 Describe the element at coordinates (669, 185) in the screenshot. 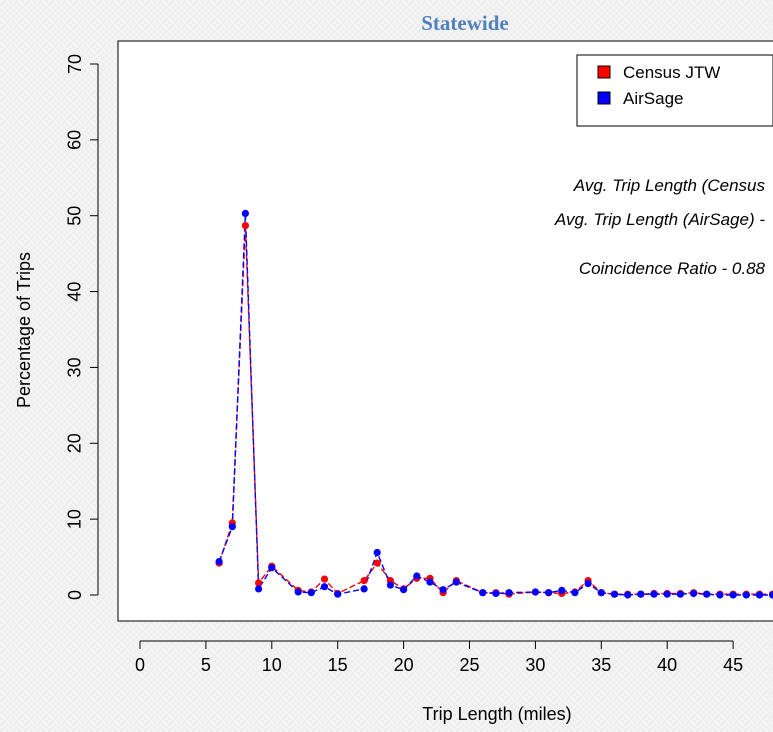

I see `annotation-text: Avg. Trip Length (Census` at that location.